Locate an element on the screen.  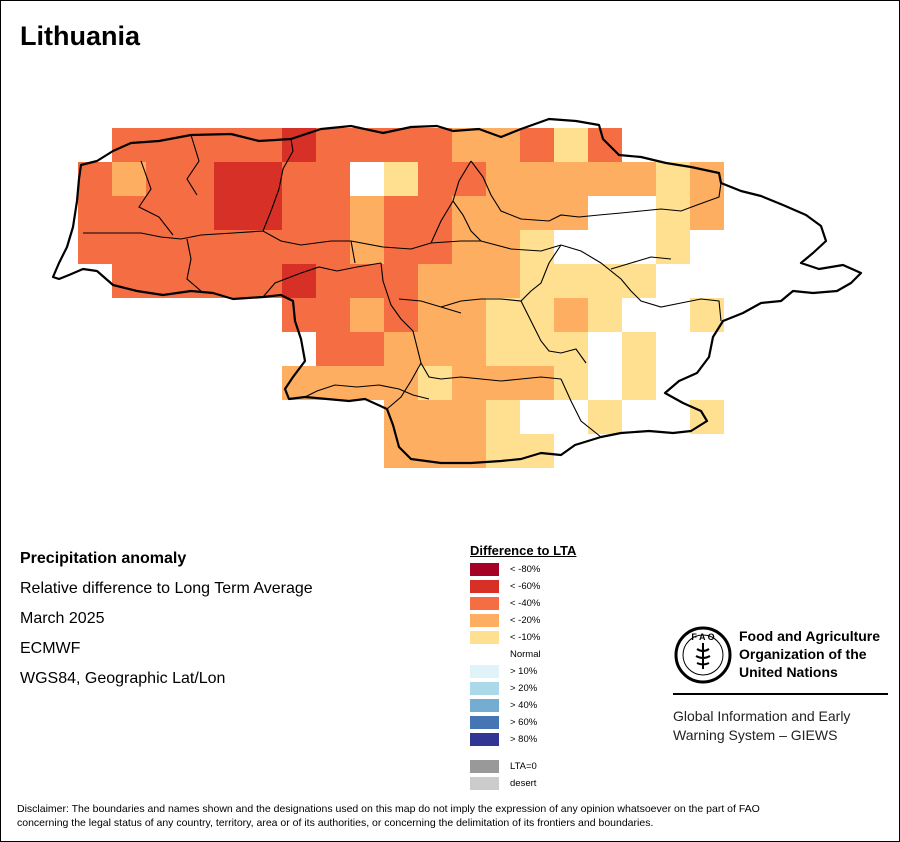
legend-item: < -80% is located at coordinates (523, 569).